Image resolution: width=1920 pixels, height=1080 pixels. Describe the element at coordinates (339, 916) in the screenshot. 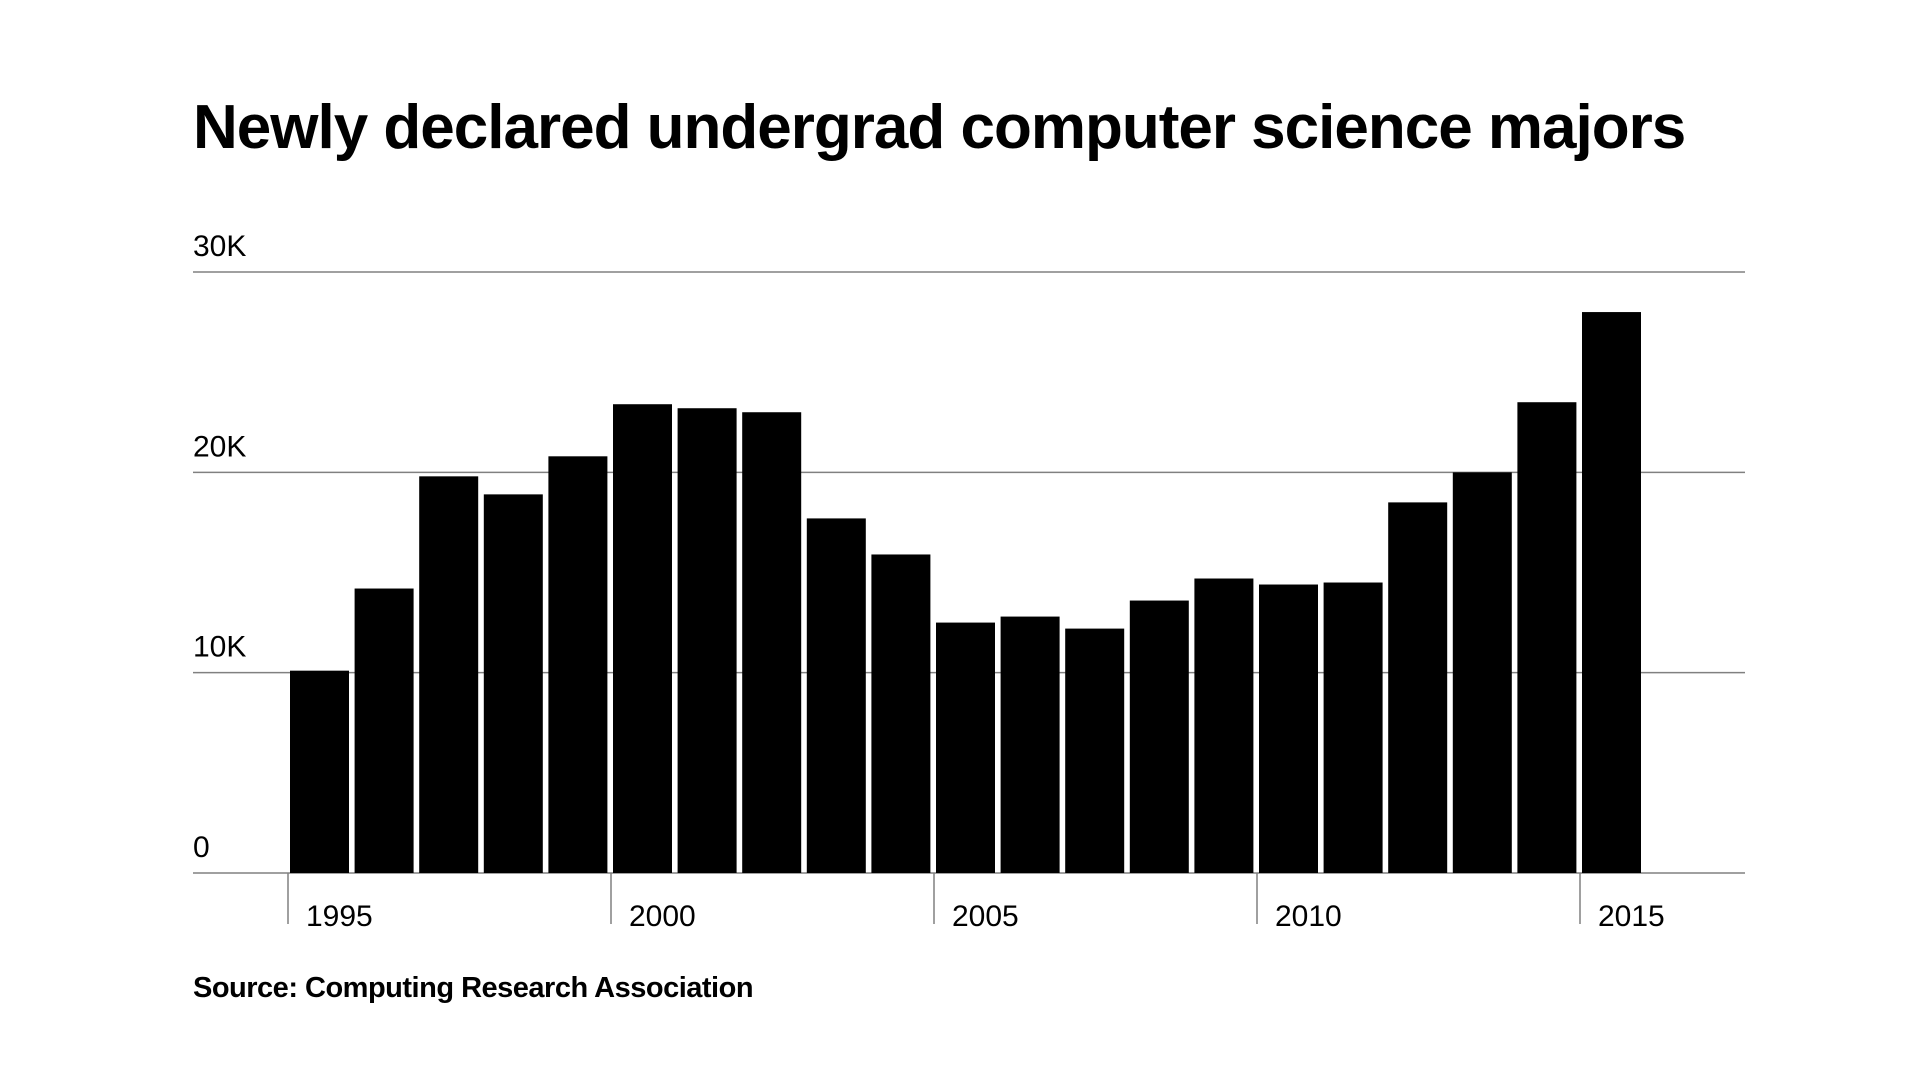

I see `x-tick-label-1995: 1995` at that location.